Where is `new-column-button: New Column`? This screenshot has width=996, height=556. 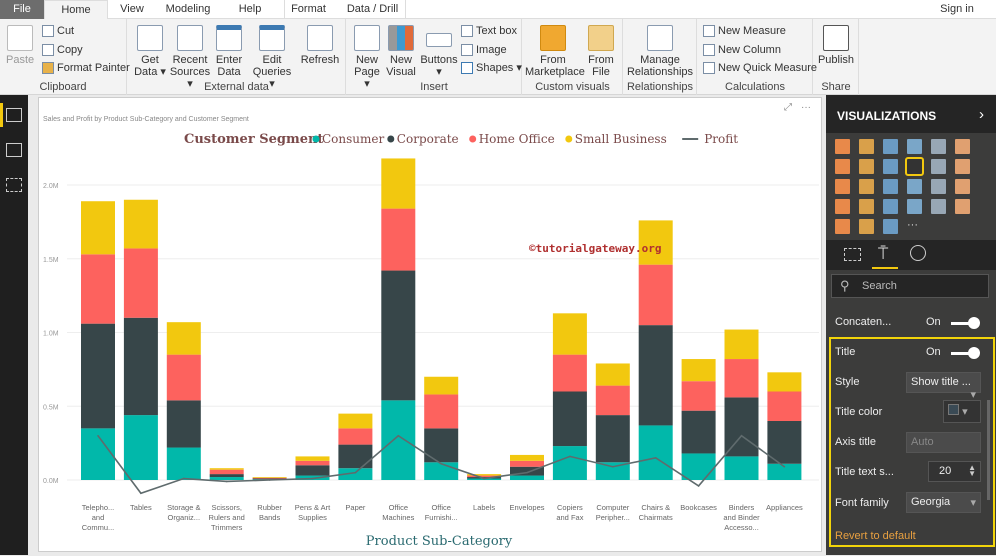 new-column-button: New Column is located at coordinates (742, 50).